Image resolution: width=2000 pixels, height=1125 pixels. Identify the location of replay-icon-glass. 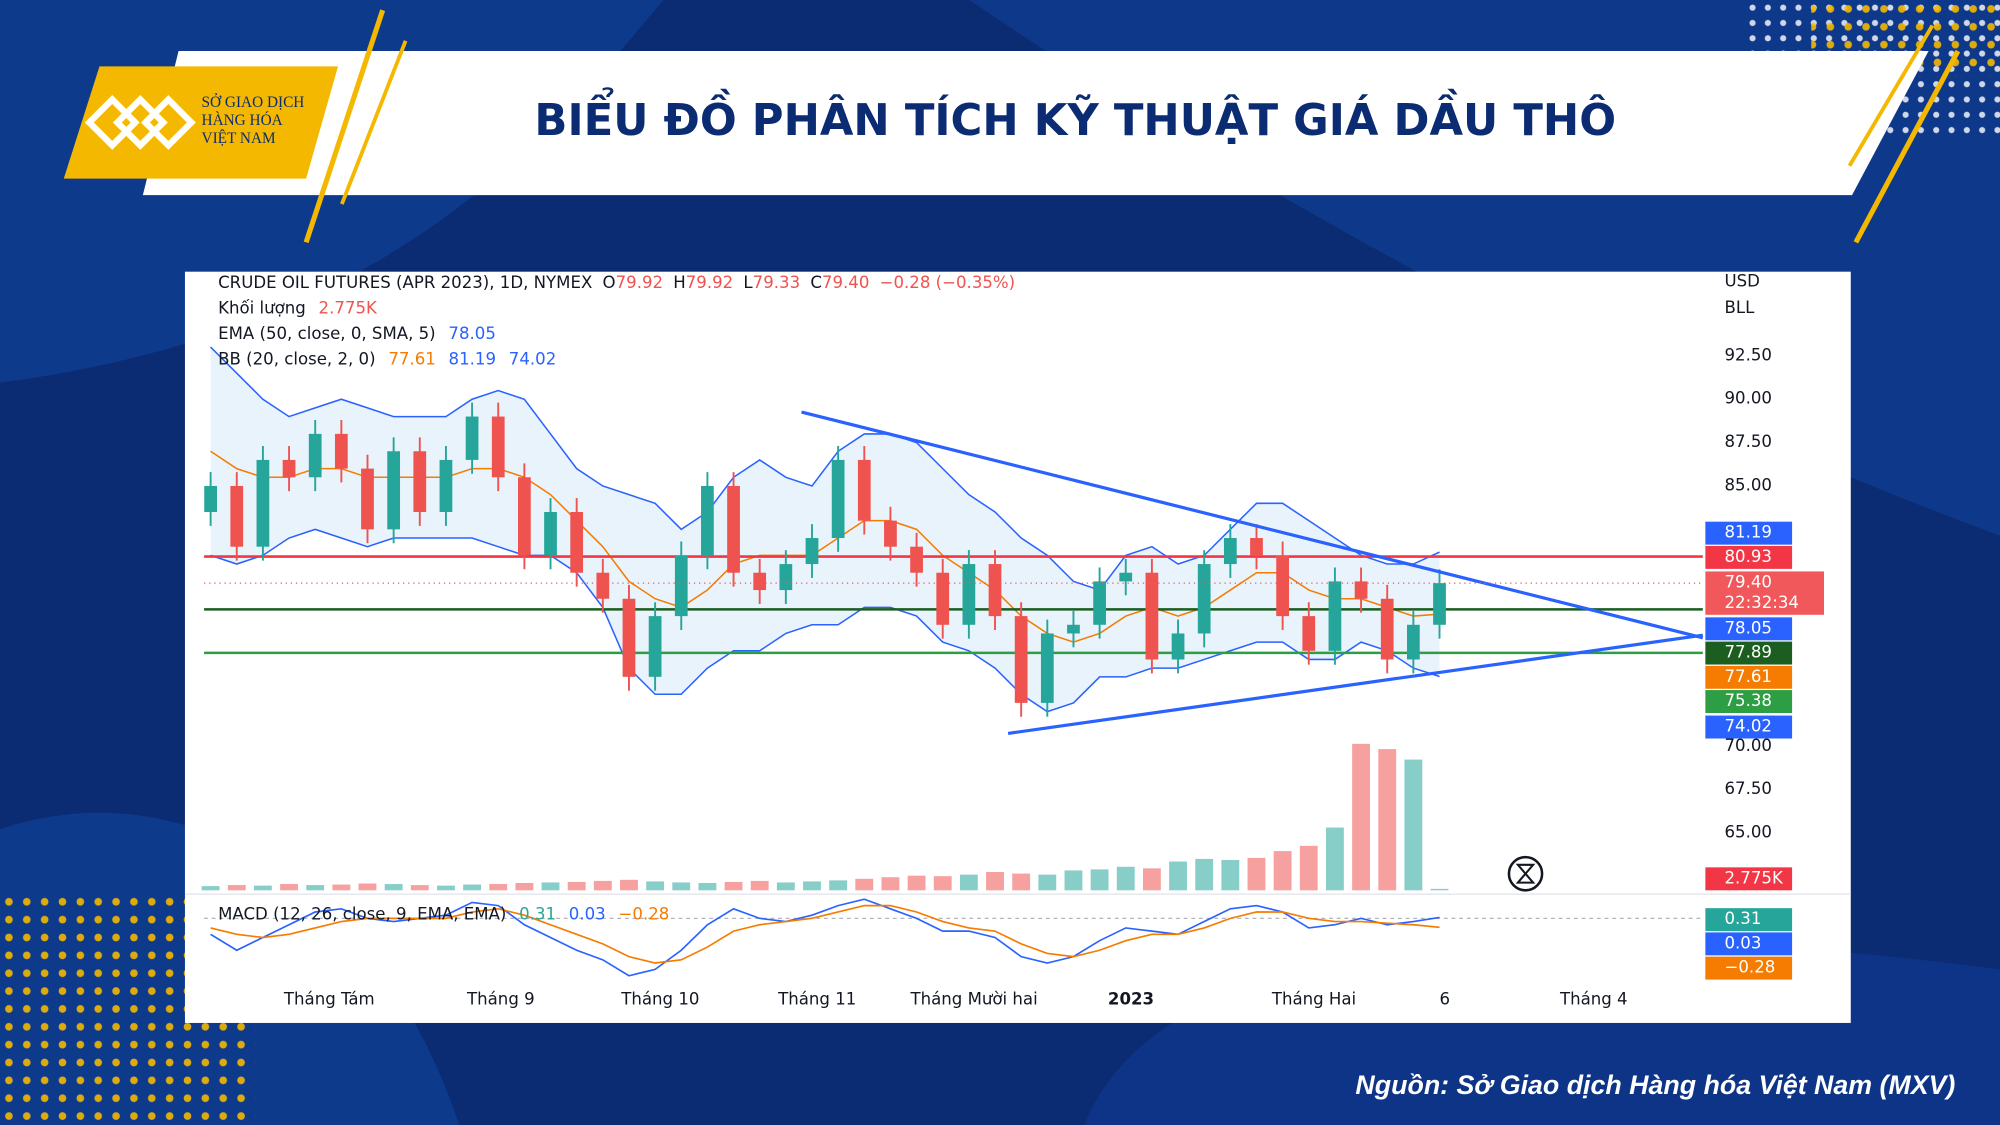
(1525, 873).